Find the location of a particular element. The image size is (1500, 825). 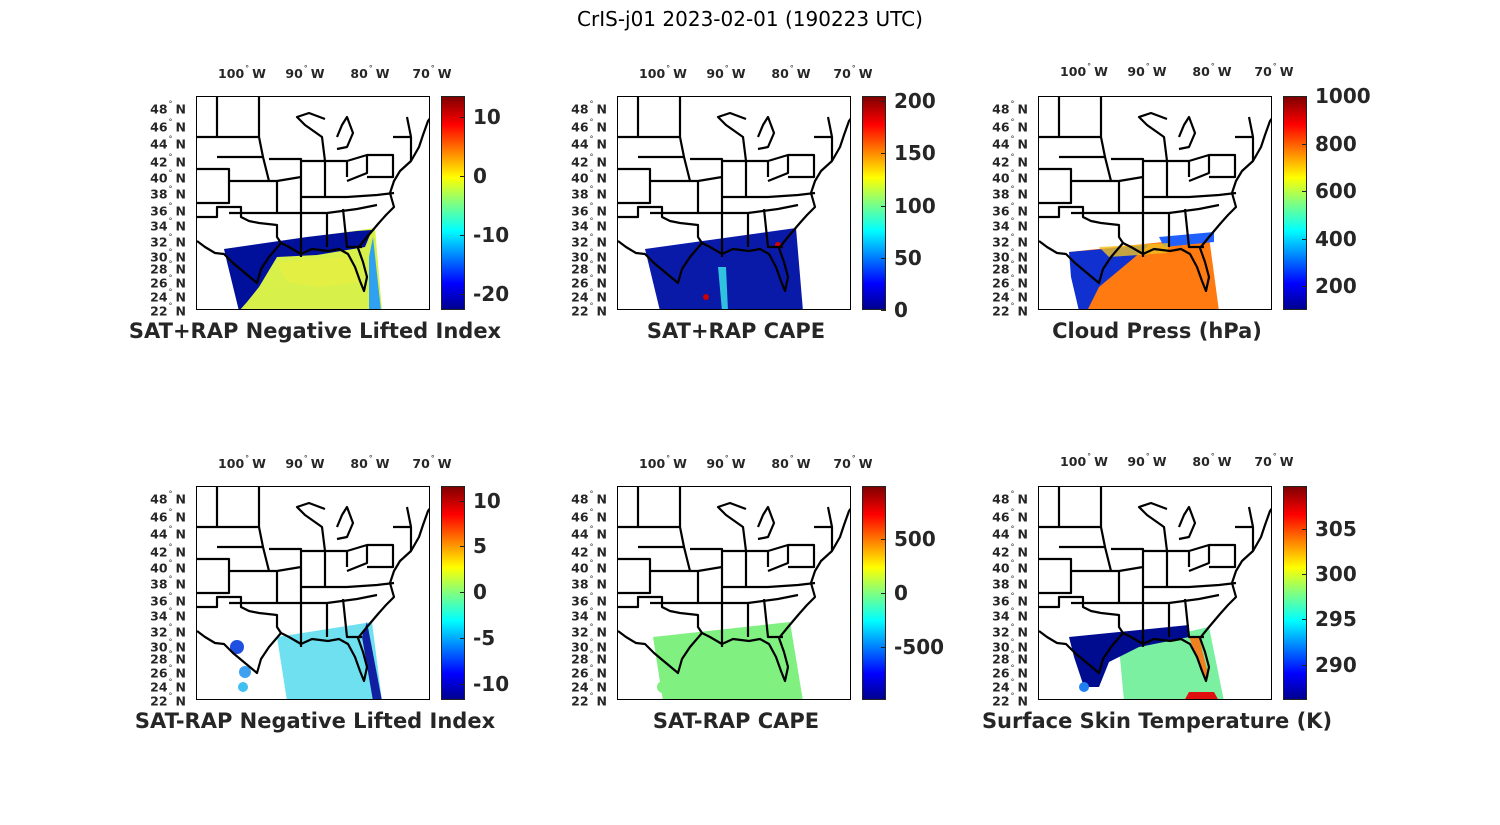

longitude-value: 90 is located at coordinates (294, 463).